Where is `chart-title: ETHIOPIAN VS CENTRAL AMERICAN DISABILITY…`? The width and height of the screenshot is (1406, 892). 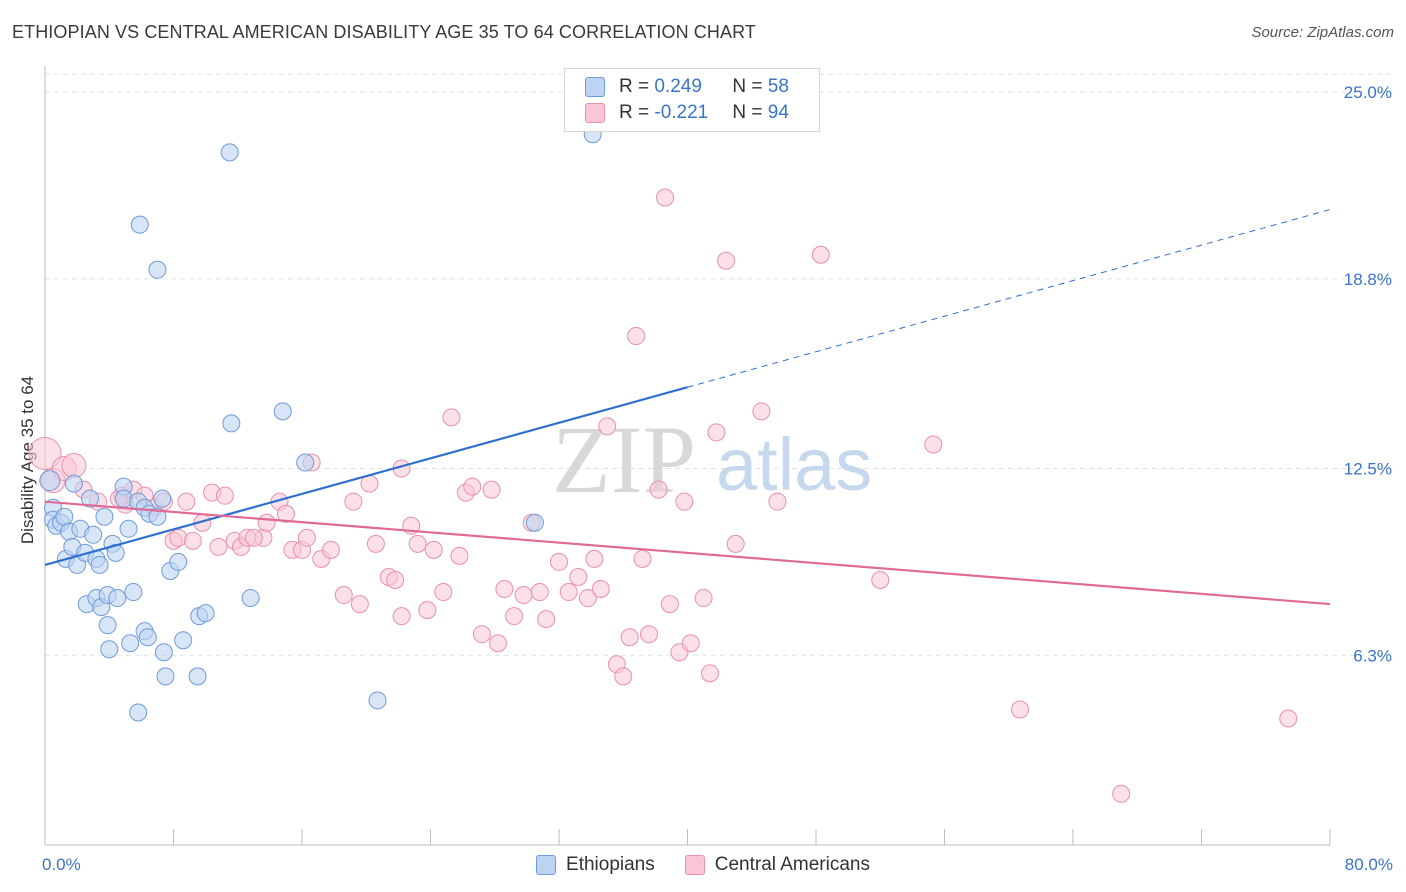 chart-title: ETHIOPIAN VS CENTRAL AMERICAN DISABILITY… is located at coordinates (384, 32).